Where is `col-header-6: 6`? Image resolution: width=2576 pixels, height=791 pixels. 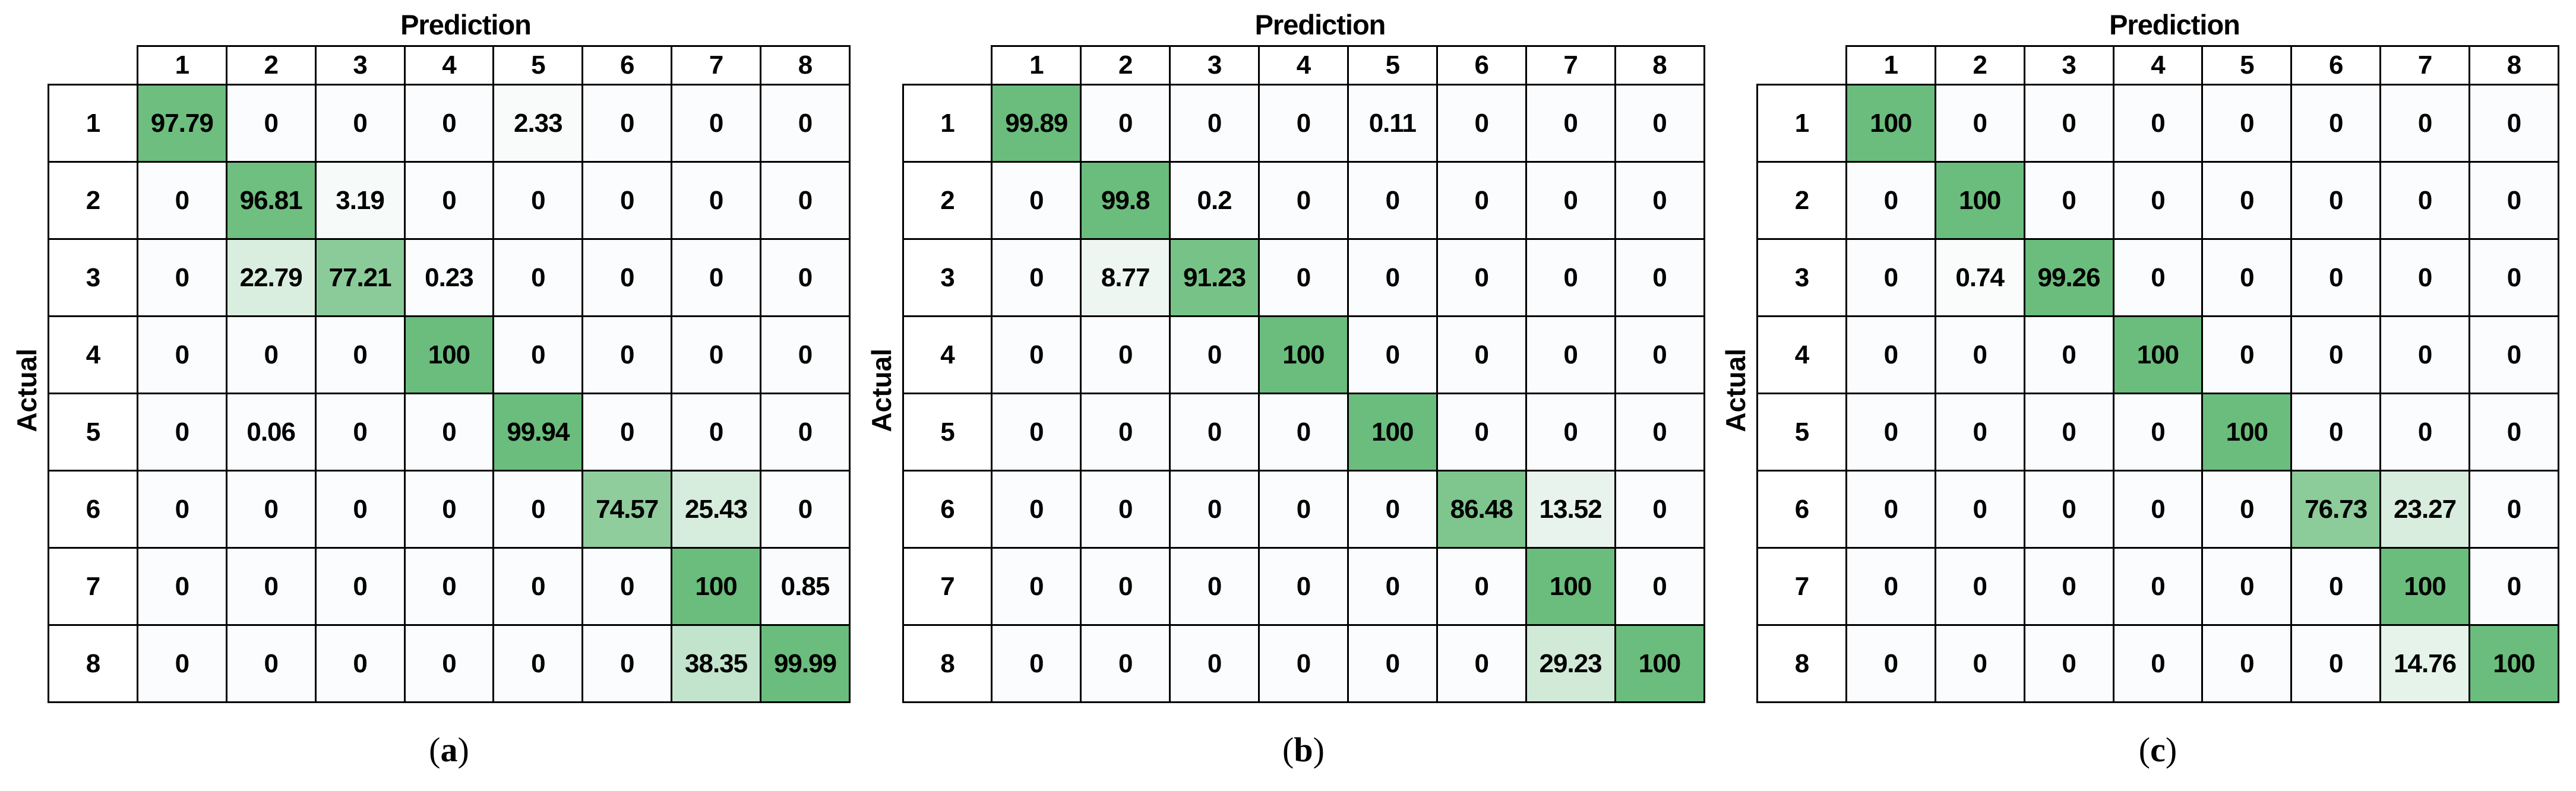
col-header-6: 6 is located at coordinates (1481, 65).